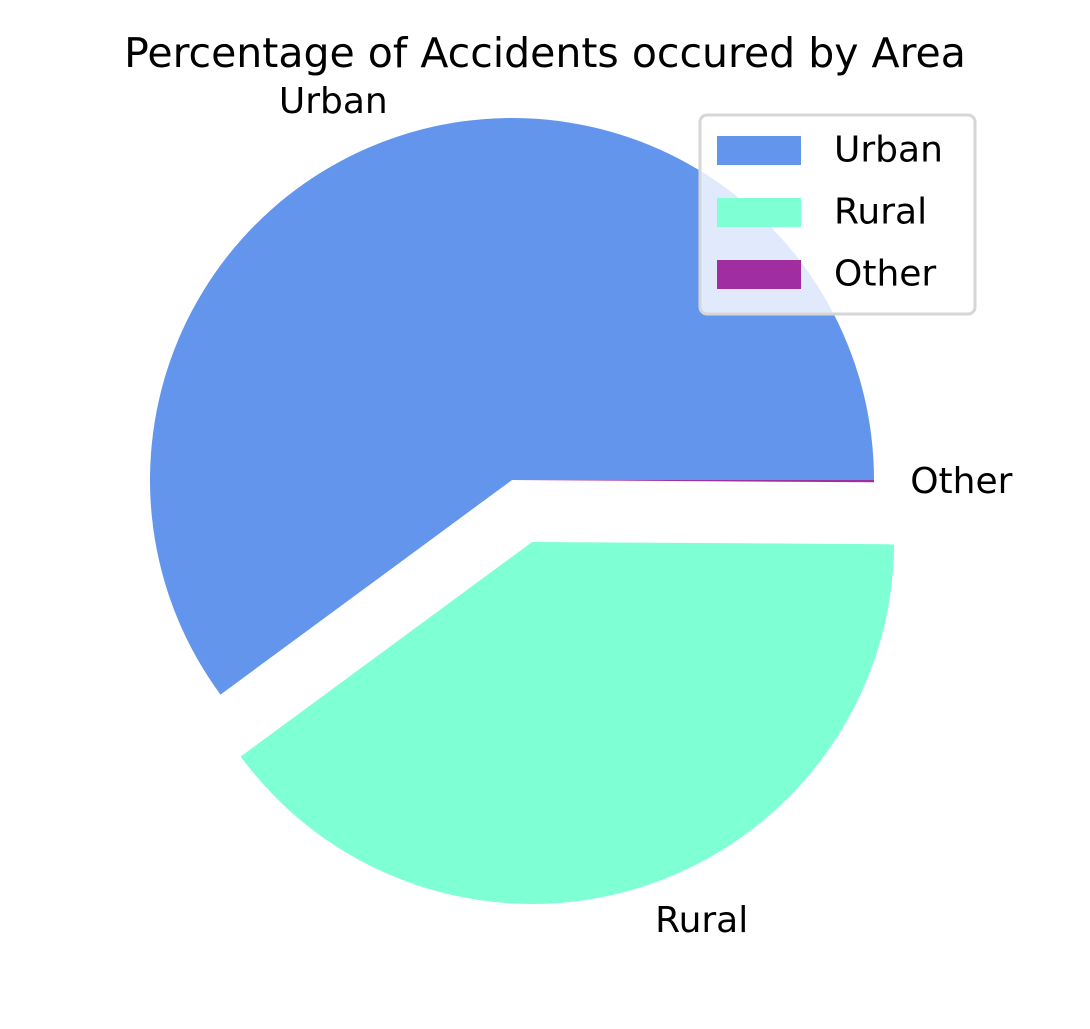 The height and width of the screenshot is (1029, 1090). I want to click on slice-label-other: Other, so click(961, 481).